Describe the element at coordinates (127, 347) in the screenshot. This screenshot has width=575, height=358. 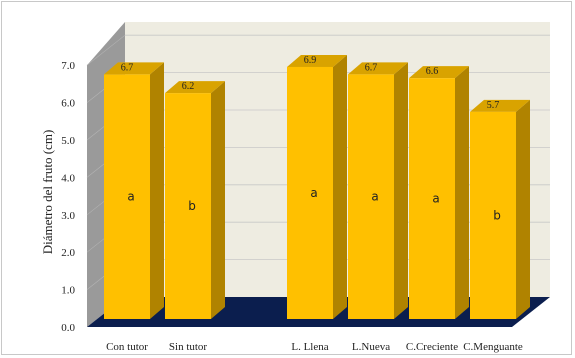
I see `category-label: Con tutor` at that location.